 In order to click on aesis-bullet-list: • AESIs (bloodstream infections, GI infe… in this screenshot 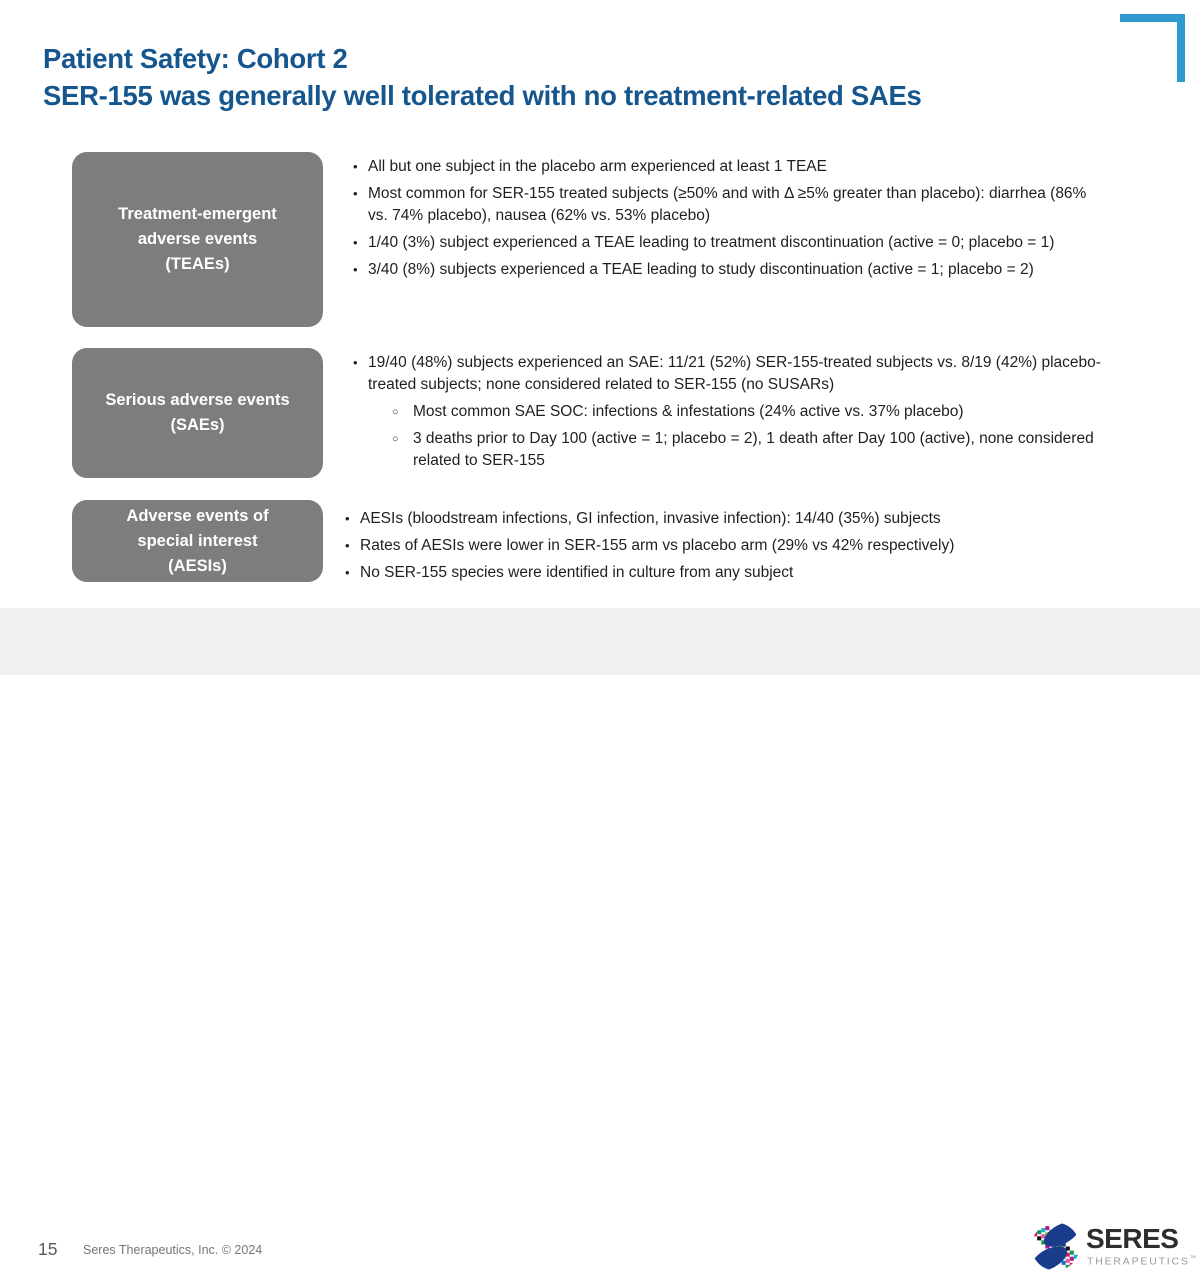, I will do `click(725, 546)`.